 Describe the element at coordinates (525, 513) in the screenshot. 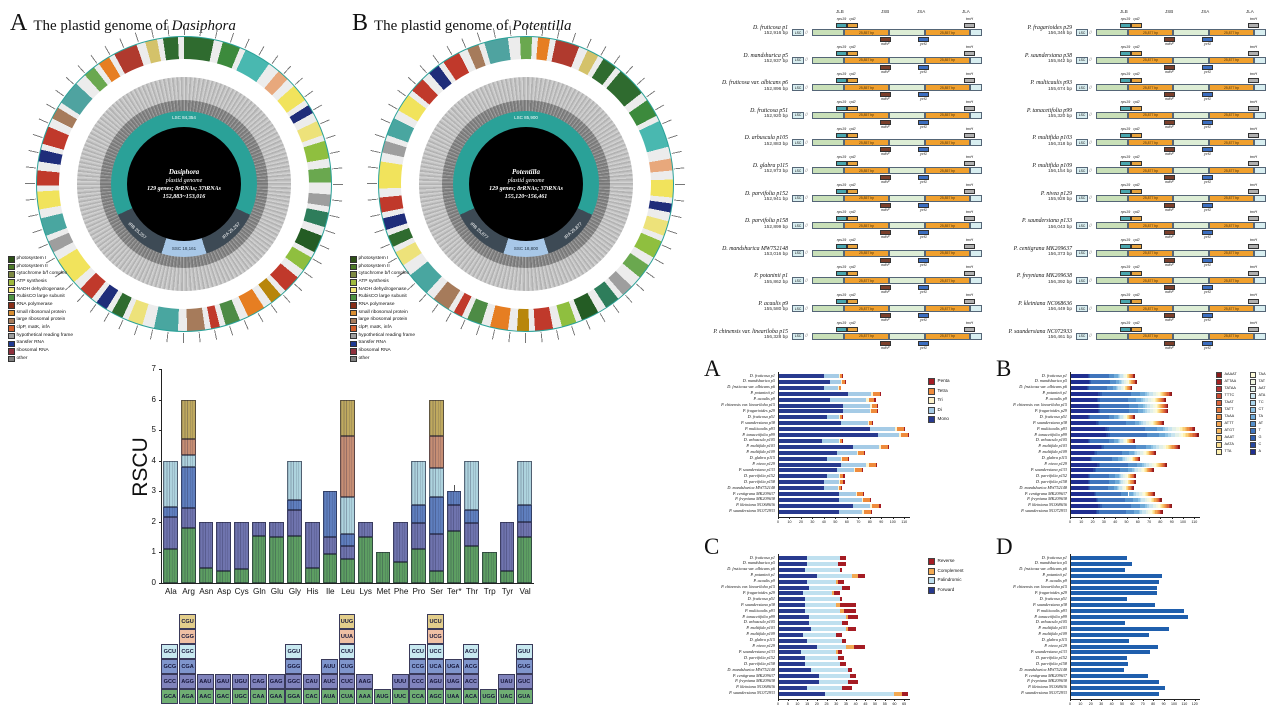

I see `rscu-bar-segment-GUG` at that location.